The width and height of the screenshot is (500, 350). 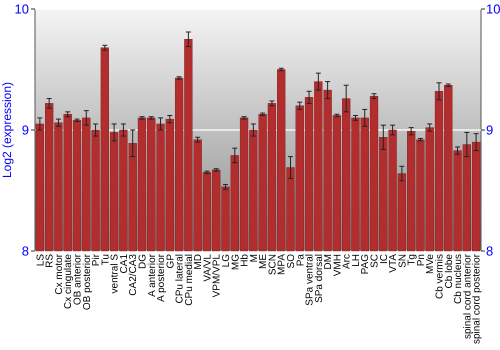 I want to click on x-tick-label: CA2/CA3, so click(x=134, y=275).